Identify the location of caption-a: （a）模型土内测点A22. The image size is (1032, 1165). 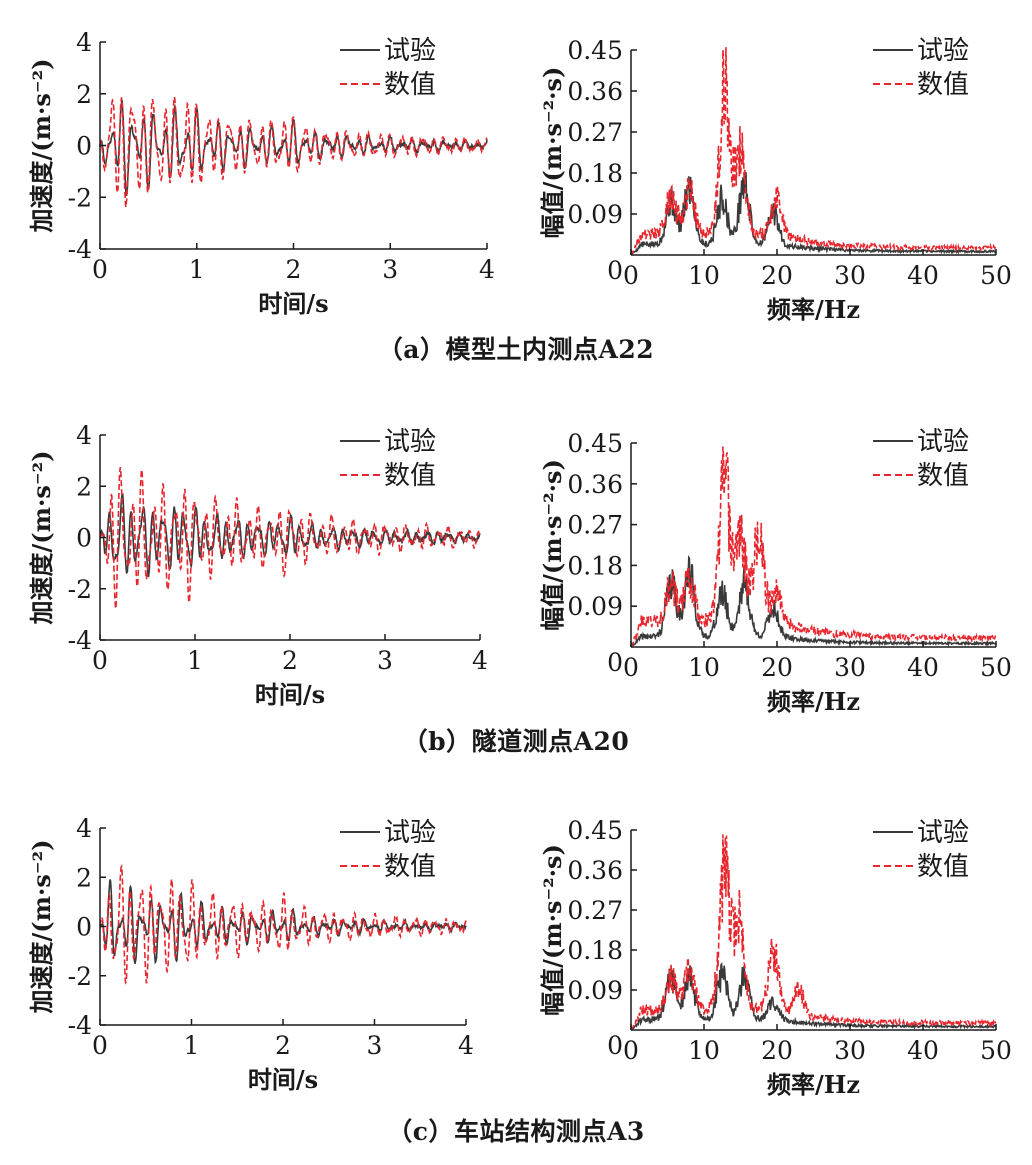
(516, 349).